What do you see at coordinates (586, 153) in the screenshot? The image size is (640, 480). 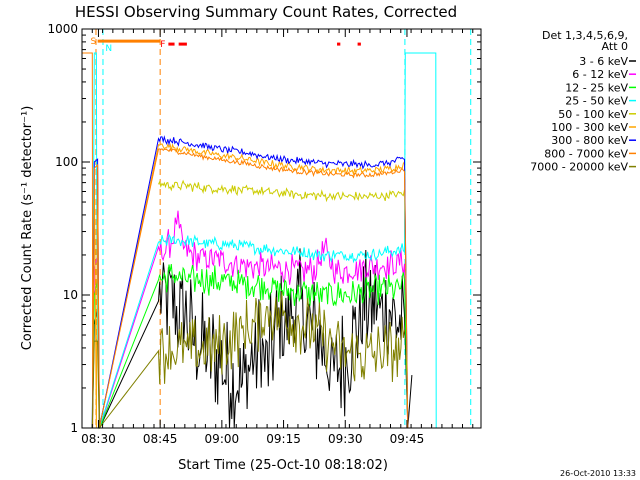 I see `legend-label-7: 800 - 7000 keV` at bounding box center [586, 153].